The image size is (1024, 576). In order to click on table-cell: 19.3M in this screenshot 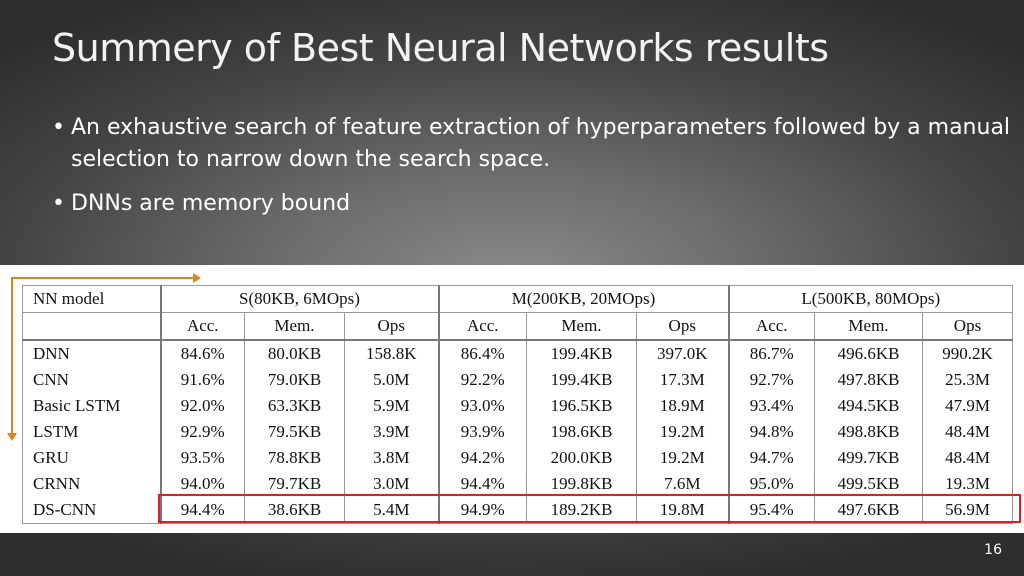, I will do `click(967, 484)`.